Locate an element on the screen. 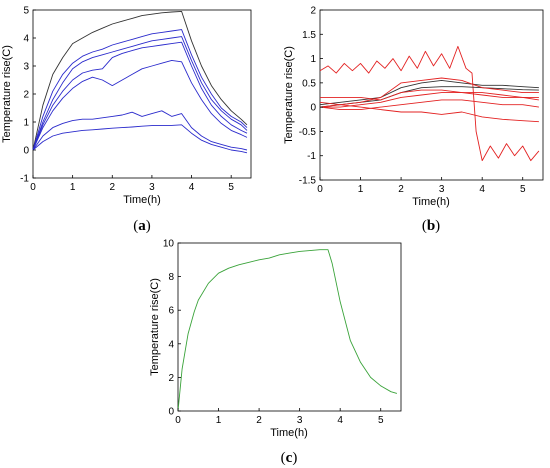 The height and width of the screenshot is (468, 550). panel-label-b: (b) is located at coordinates (431, 226).